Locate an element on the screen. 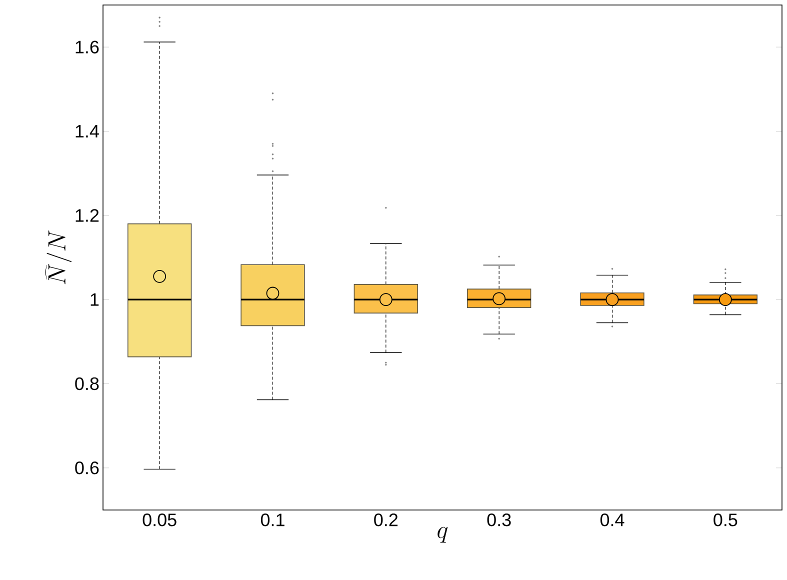  x-axis-title: $q$ is located at coordinates (443, 534).